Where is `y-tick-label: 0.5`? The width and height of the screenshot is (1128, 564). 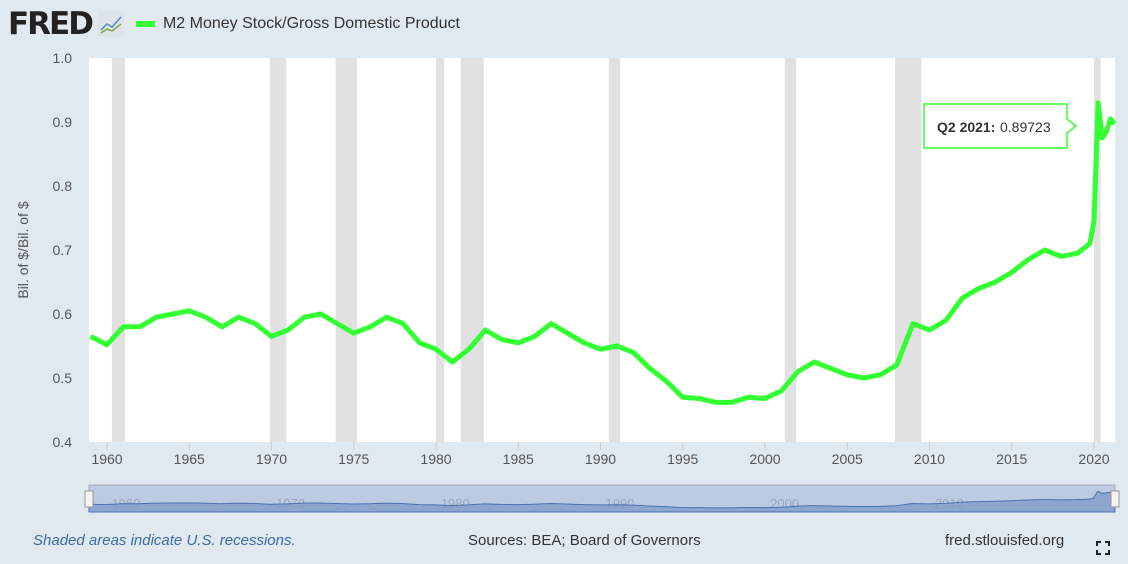 y-tick-label: 0.5 is located at coordinates (63, 378).